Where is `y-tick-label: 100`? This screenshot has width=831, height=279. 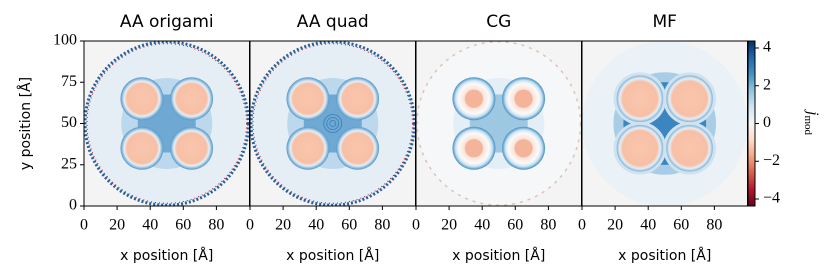 y-tick-label: 100 is located at coordinates (65, 40).